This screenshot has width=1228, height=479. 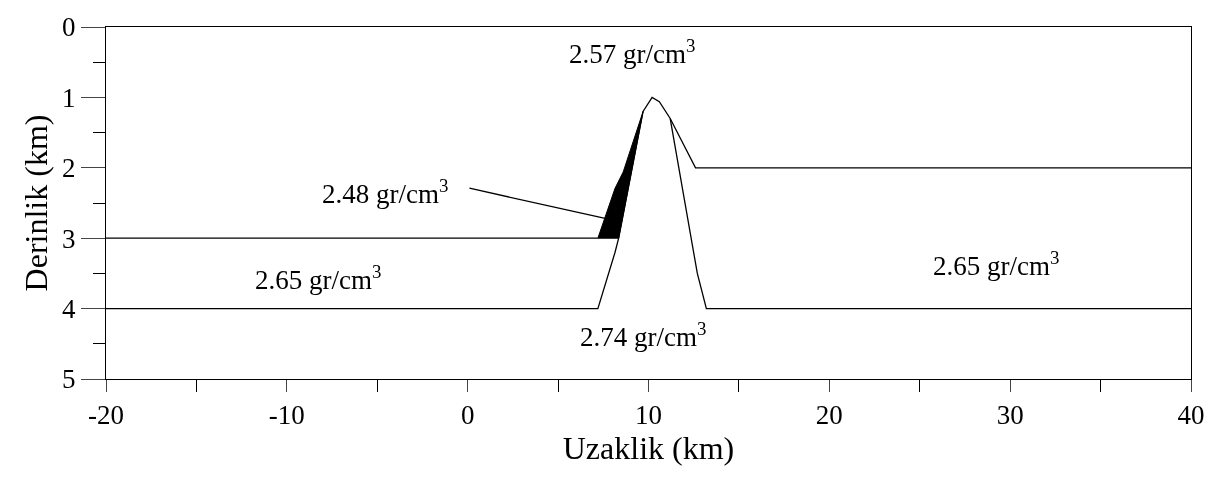 What do you see at coordinates (385, 192) in the screenshot?
I see `annotation: 2.48 gr/cm$^{3}$` at bounding box center [385, 192].